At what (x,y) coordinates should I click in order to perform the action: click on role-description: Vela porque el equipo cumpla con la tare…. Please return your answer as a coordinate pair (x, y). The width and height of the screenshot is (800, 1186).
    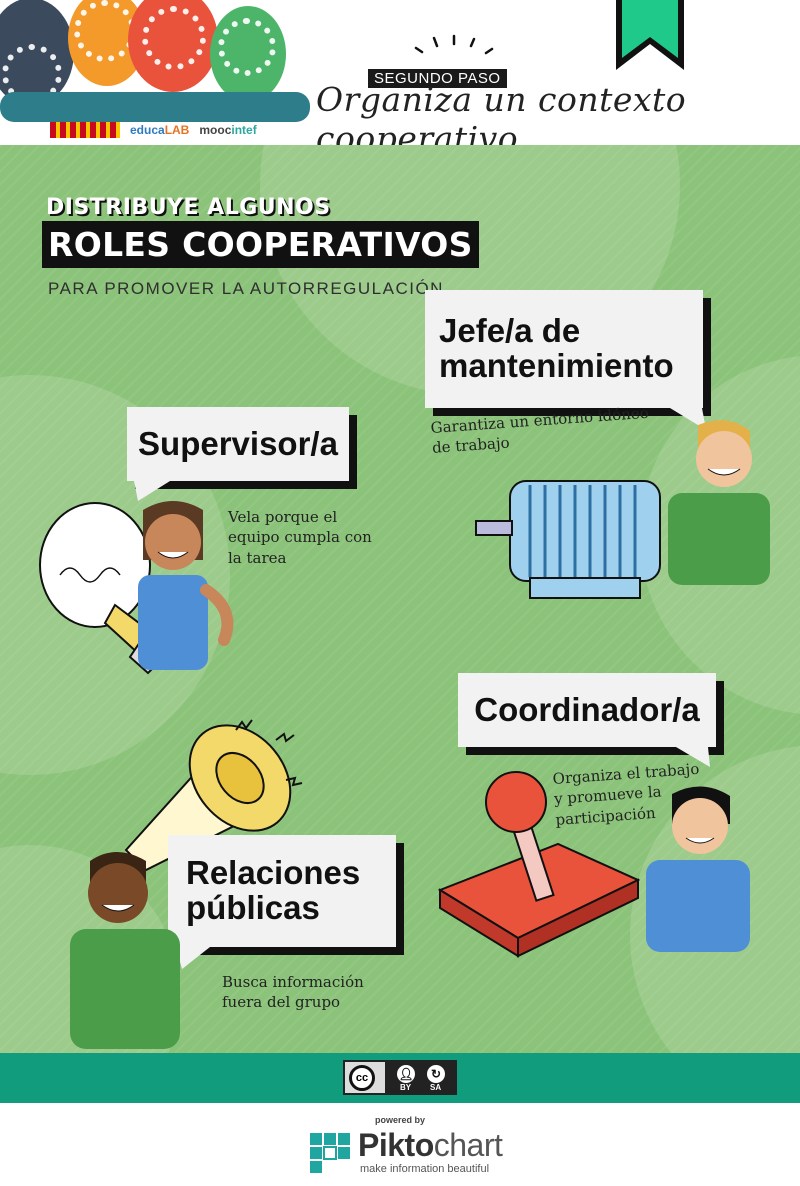
    Looking at the image, I should click on (300, 537).